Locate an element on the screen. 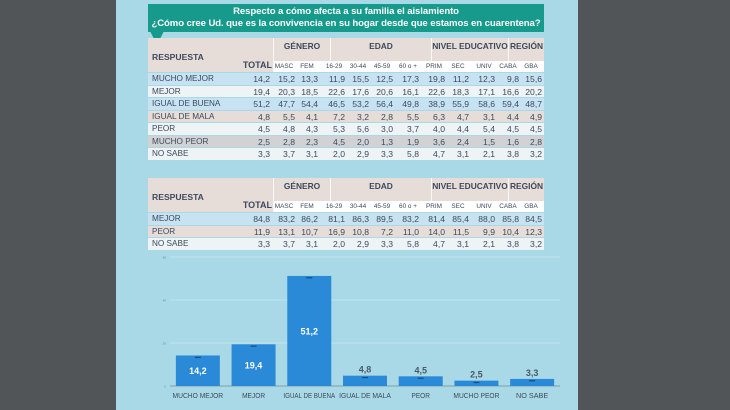  cell-value: 2,3 is located at coordinates (312, 141).